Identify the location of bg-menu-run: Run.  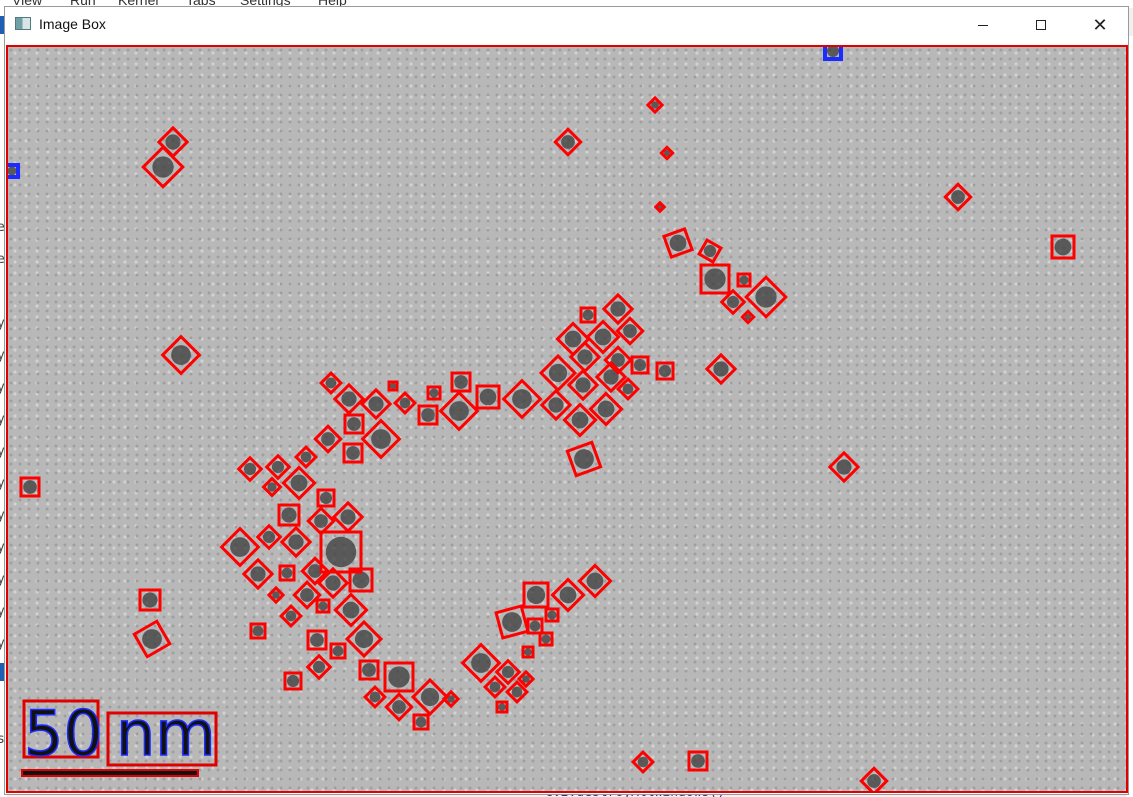
(83, 4).